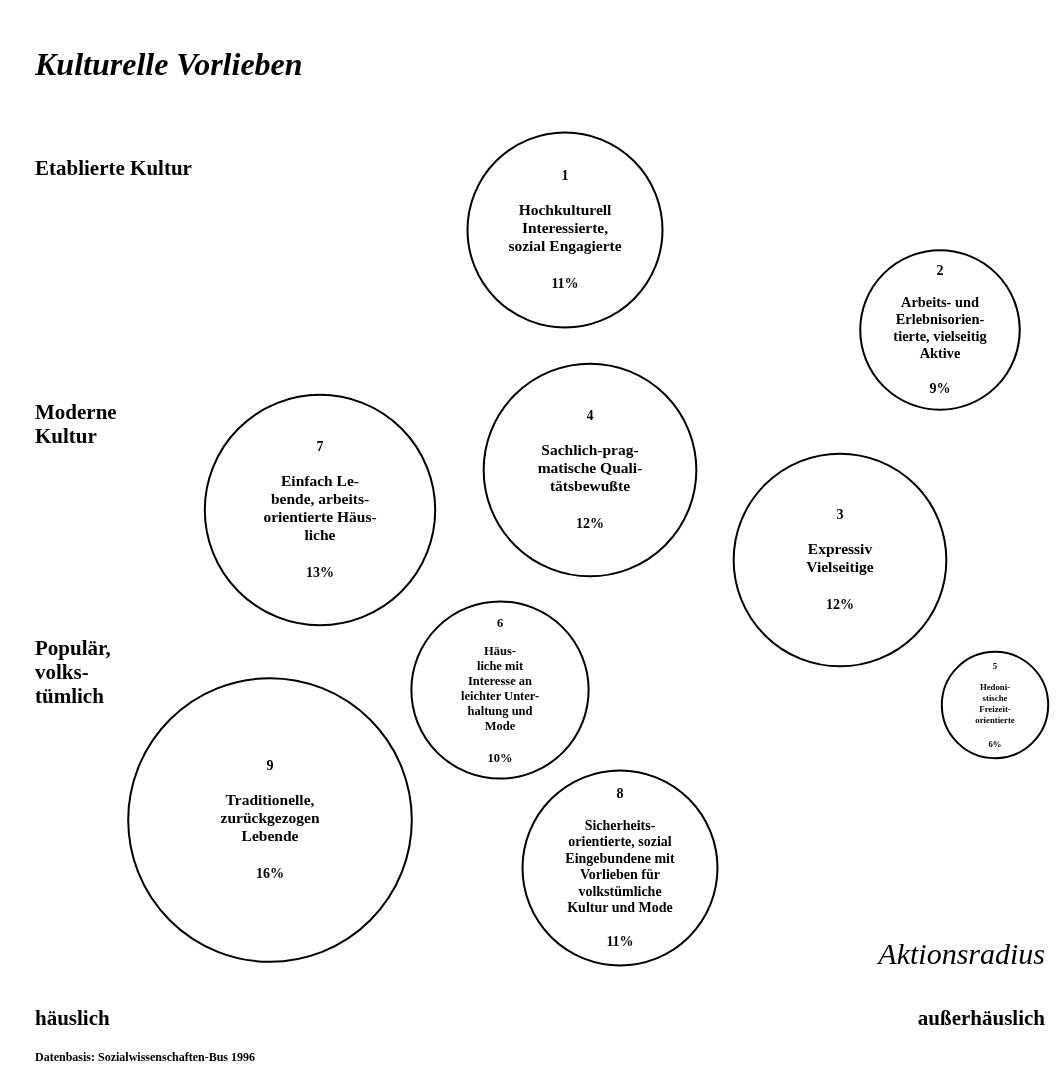 The height and width of the screenshot is (1090, 1064). Describe the element at coordinates (145, 1057) in the screenshot. I see `text: Datenbasis: Sozialwissenschaften-Bus 1996` at that location.